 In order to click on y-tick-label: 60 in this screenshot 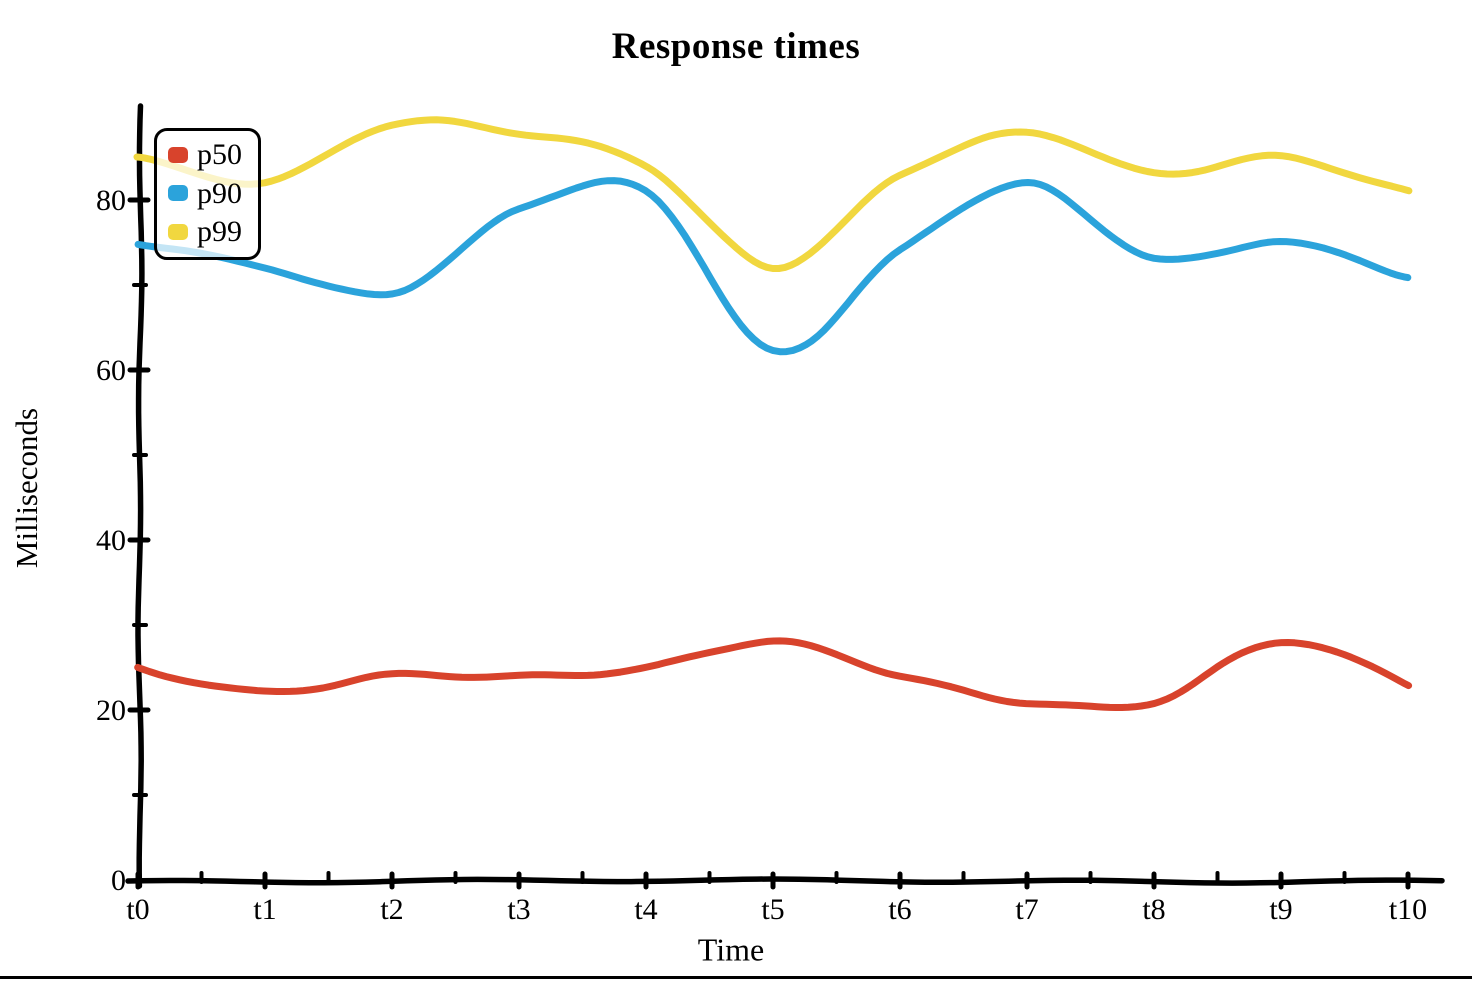, I will do `click(111, 370)`.